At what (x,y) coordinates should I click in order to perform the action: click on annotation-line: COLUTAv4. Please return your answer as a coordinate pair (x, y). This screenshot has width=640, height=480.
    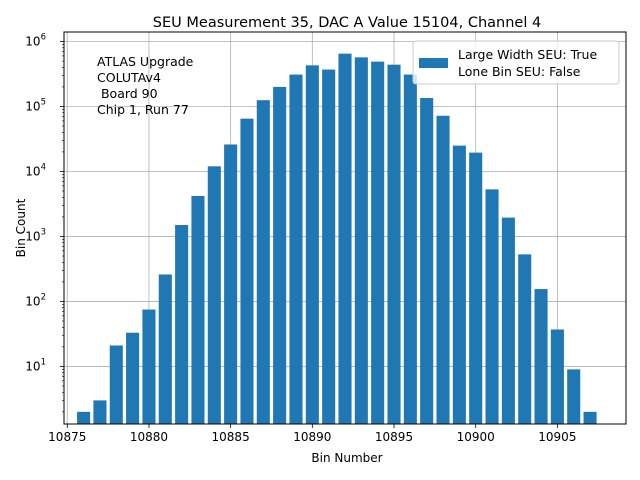
    Looking at the image, I should click on (129, 77).